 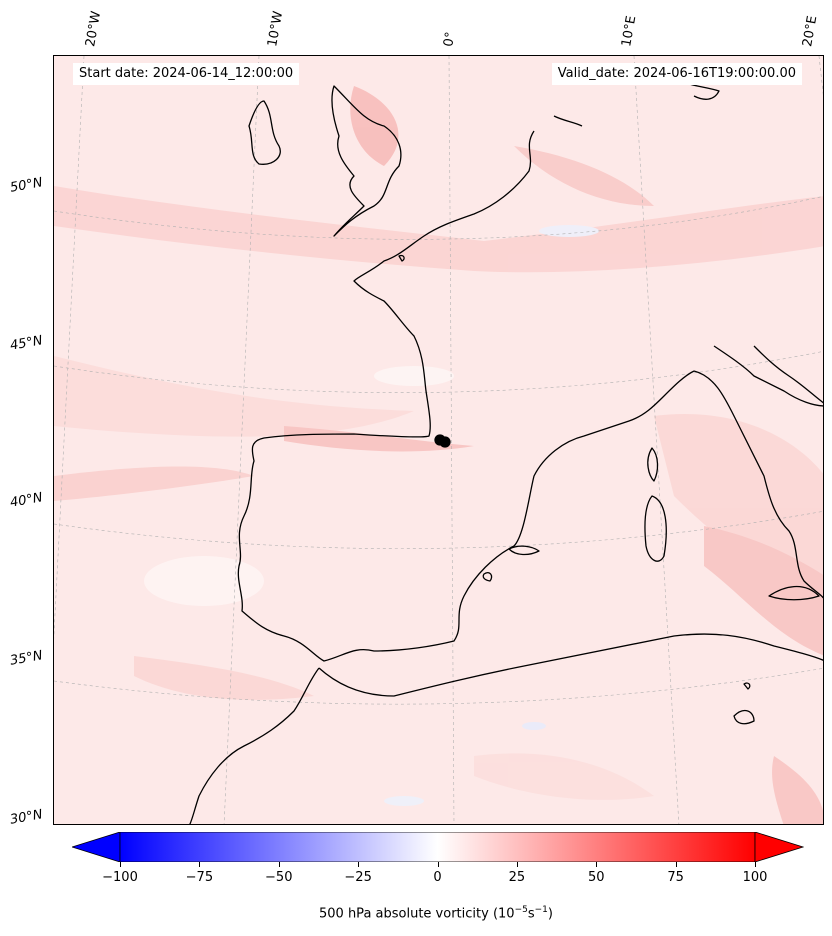 I want to click on colorbar-low-extend, so click(x=95, y=847).